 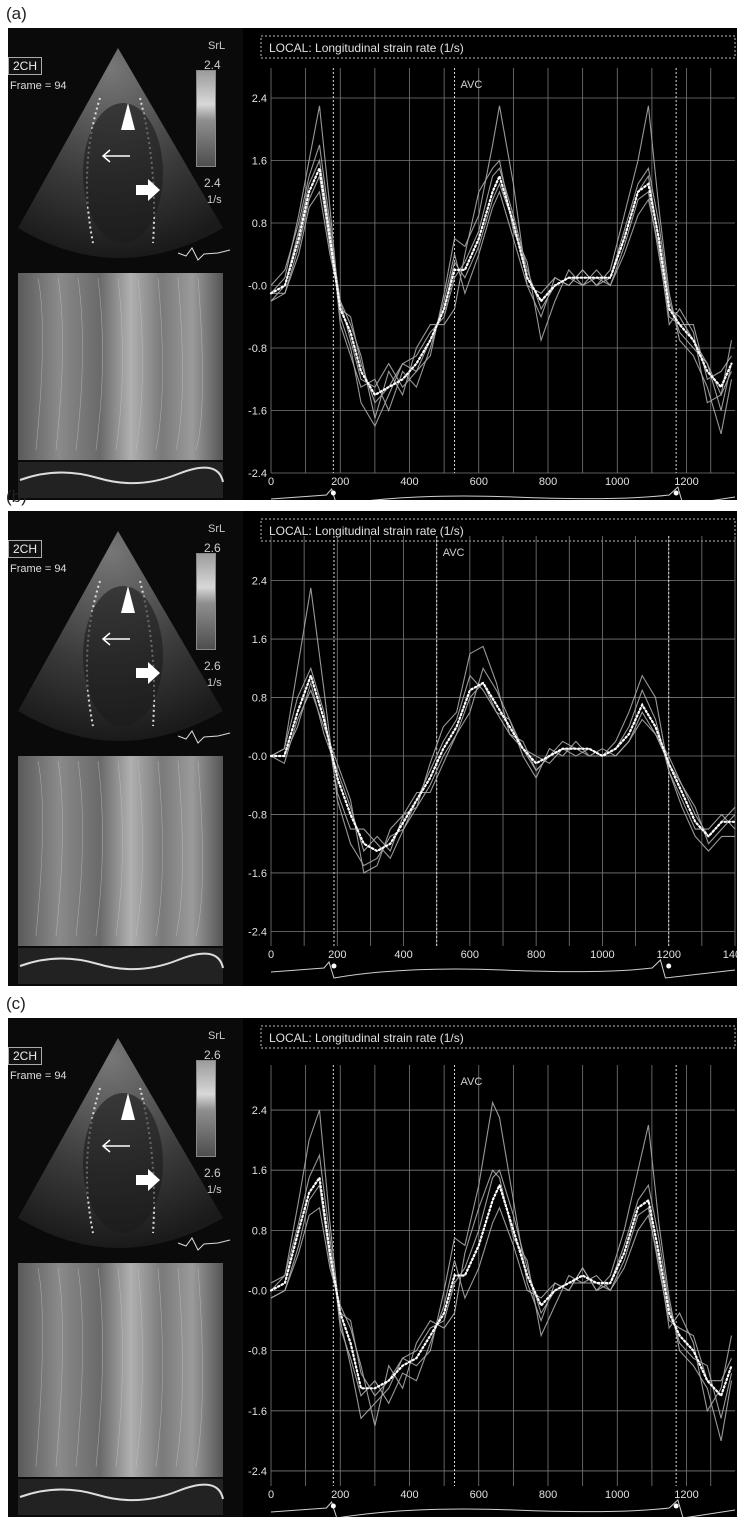 I want to click on panel-label: (a), so click(x=16, y=13).